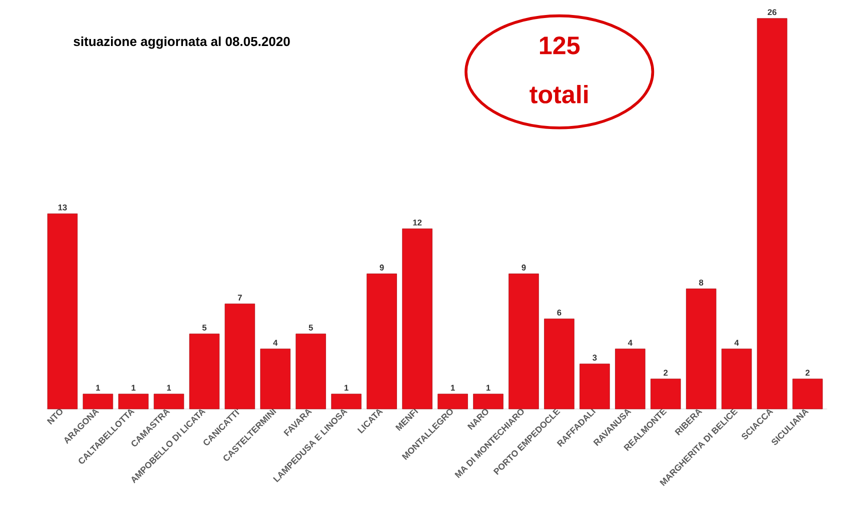 This screenshot has height=514, width=858. What do you see at coordinates (240, 297) in the screenshot?
I see `data-label: 7` at bounding box center [240, 297].